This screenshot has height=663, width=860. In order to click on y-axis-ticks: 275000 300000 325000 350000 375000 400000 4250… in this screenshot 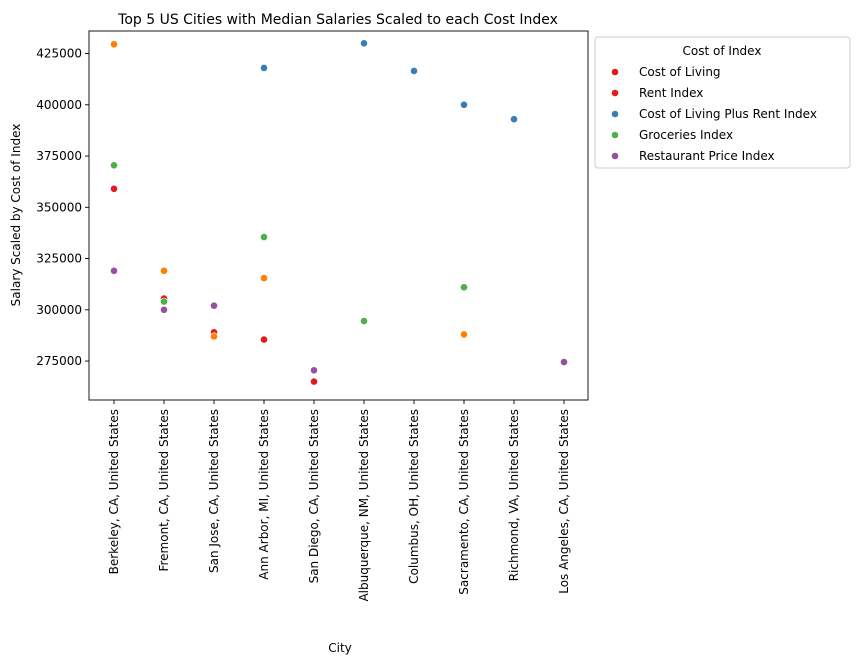, I will do `click(62, 207)`.